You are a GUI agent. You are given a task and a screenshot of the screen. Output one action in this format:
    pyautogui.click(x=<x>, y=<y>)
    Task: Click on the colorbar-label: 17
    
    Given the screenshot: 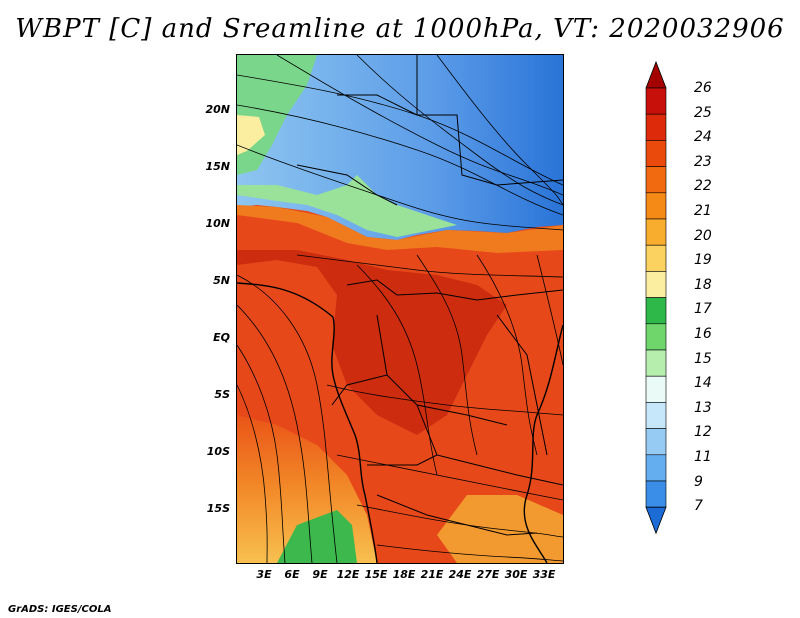 What is the action you would take?
    pyautogui.click(x=703, y=309)
    